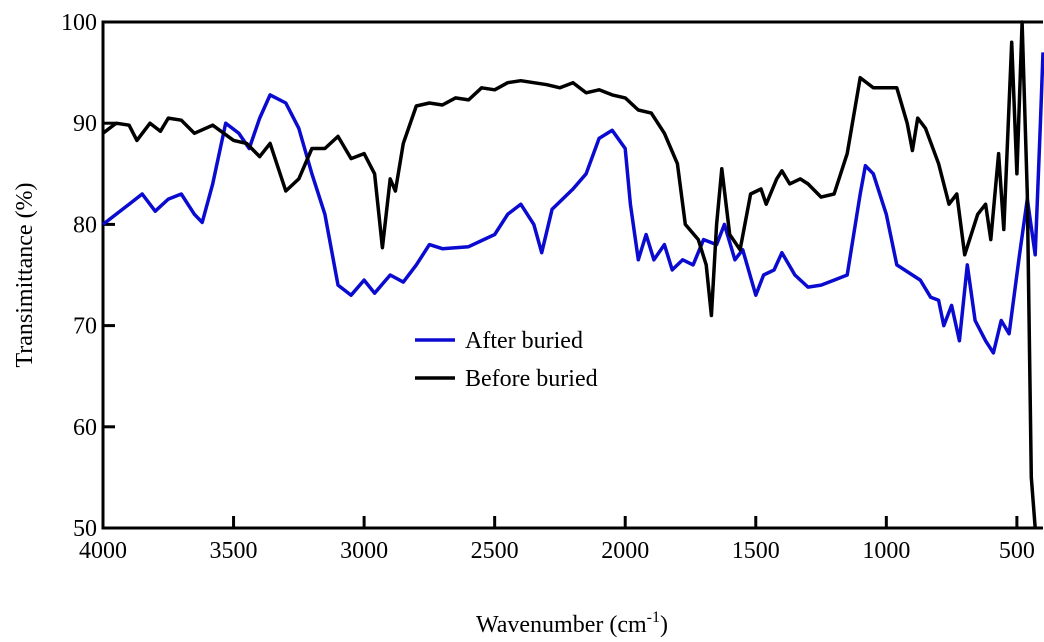 The height and width of the screenshot is (642, 1044). Describe the element at coordinates (561, 625) in the screenshot. I see `x-axis-label-text: Wavenumber (cm` at that location.